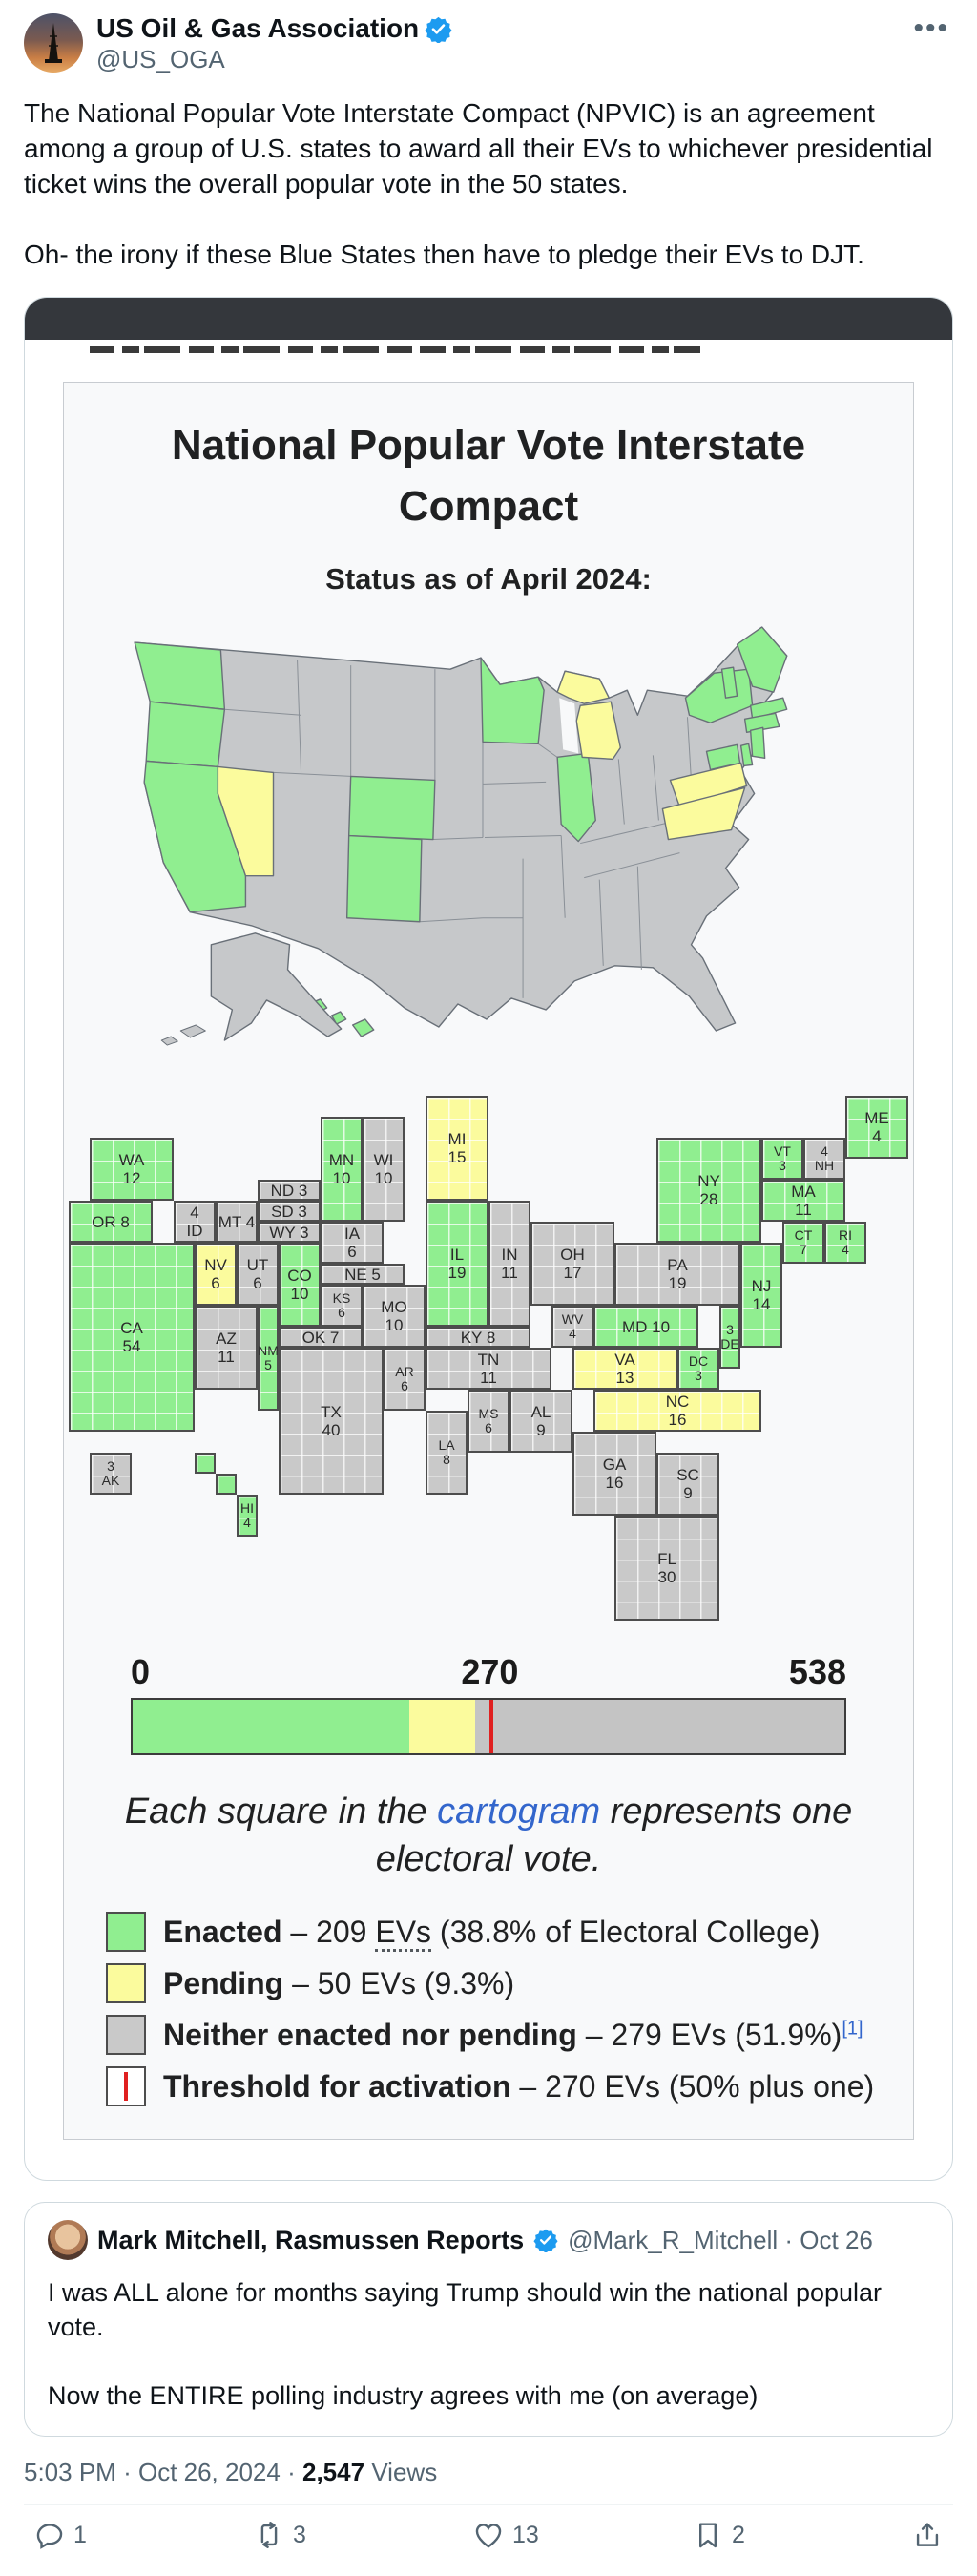 This screenshot has width=977, height=2576. What do you see at coordinates (720, 2239) in the screenshot?
I see `quoted-author-handle: @Mark_R_Mitchell · Oct 26` at bounding box center [720, 2239].